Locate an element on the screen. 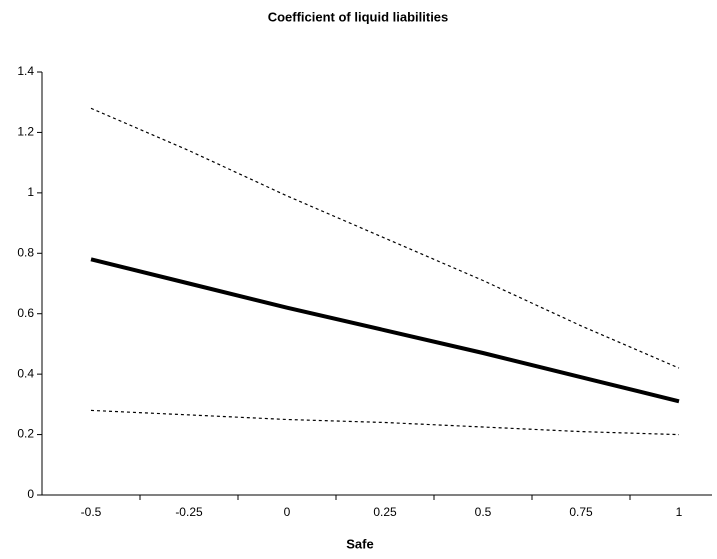 The height and width of the screenshot is (559, 717). x-tick-label: 0 is located at coordinates (287, 512).